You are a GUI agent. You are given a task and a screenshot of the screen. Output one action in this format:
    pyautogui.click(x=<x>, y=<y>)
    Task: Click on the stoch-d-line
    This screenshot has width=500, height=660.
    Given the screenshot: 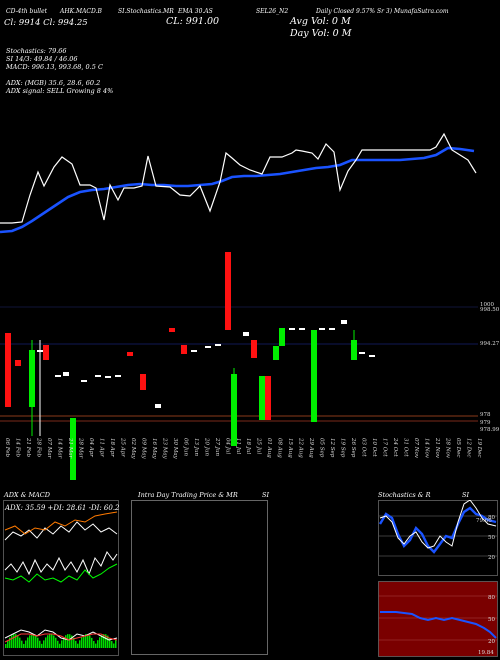 What is the action you would take?
    pyautogui.click(x=438, y=524)
    